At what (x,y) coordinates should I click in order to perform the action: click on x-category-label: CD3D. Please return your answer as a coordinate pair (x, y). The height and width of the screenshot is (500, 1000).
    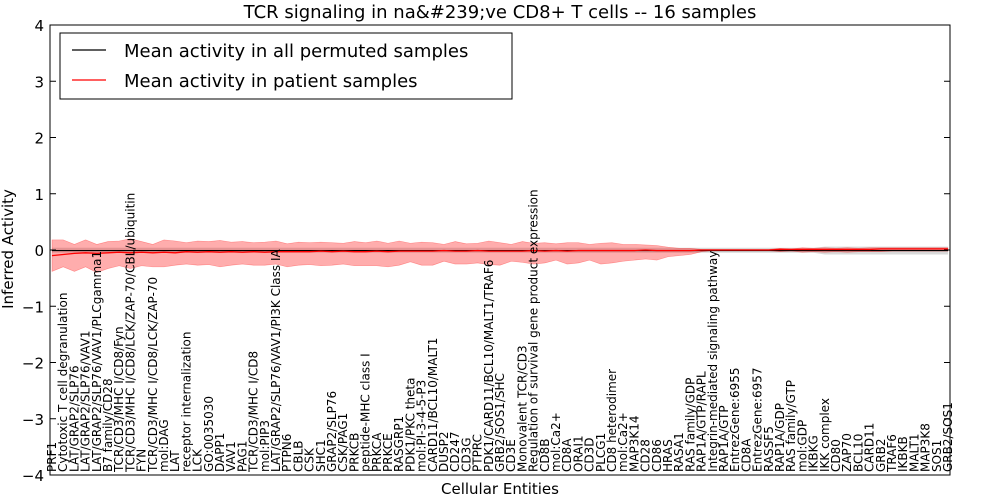
    Looking at the image, I should click on (590, 455).